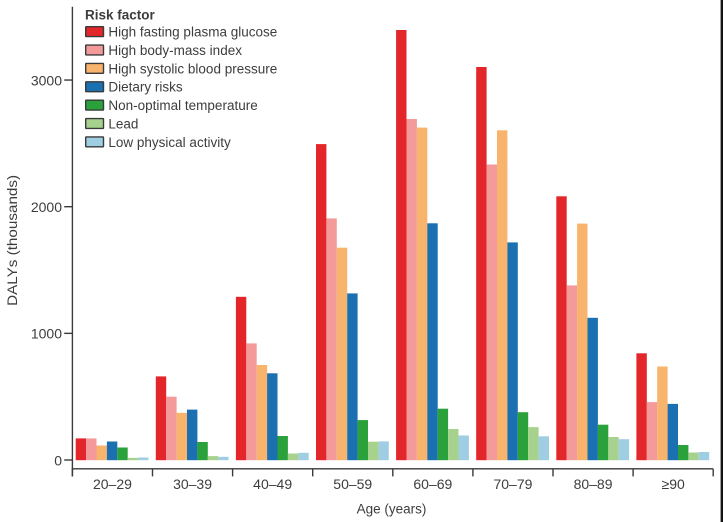 The image size is (723, 522). I want to click on svg-text: Non-optimal temperature, so click(182, 105).